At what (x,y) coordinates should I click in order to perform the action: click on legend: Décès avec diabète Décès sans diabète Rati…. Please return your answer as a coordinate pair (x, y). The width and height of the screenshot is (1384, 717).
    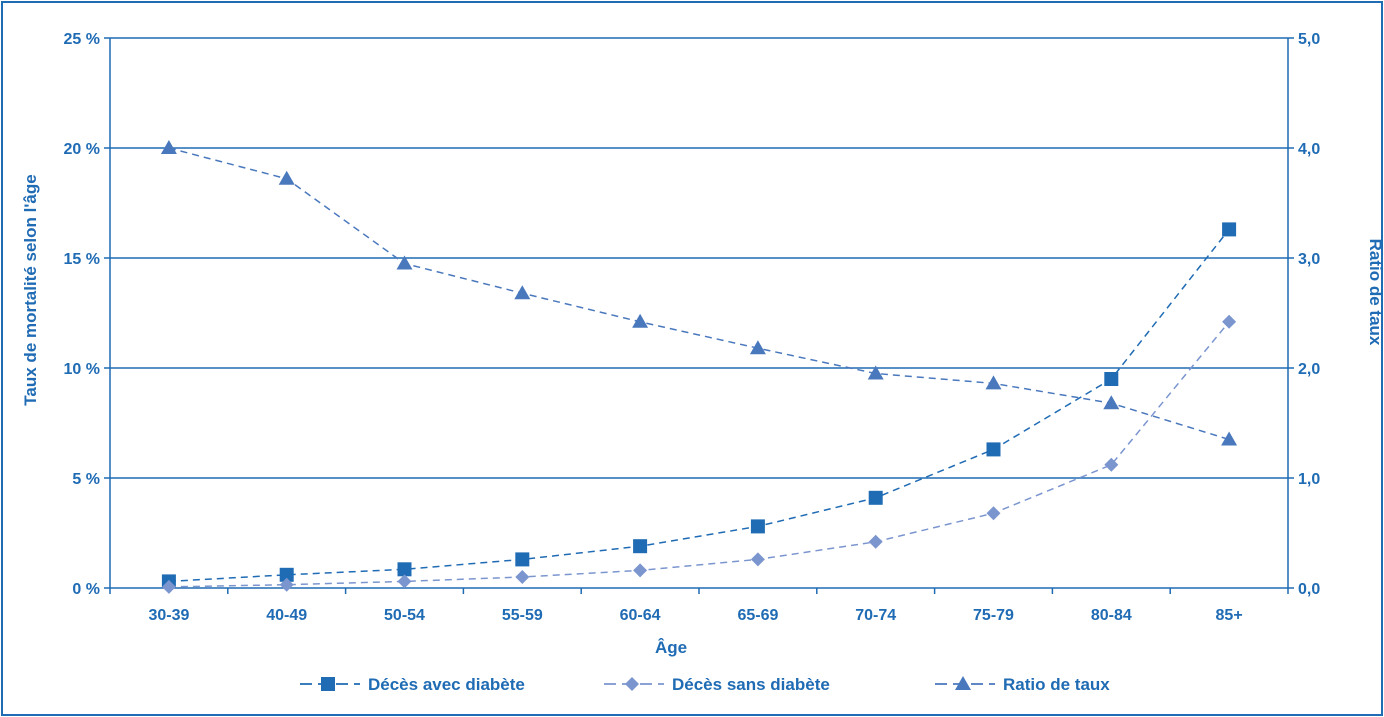
    Looking at the image, I should click on (705, 684).